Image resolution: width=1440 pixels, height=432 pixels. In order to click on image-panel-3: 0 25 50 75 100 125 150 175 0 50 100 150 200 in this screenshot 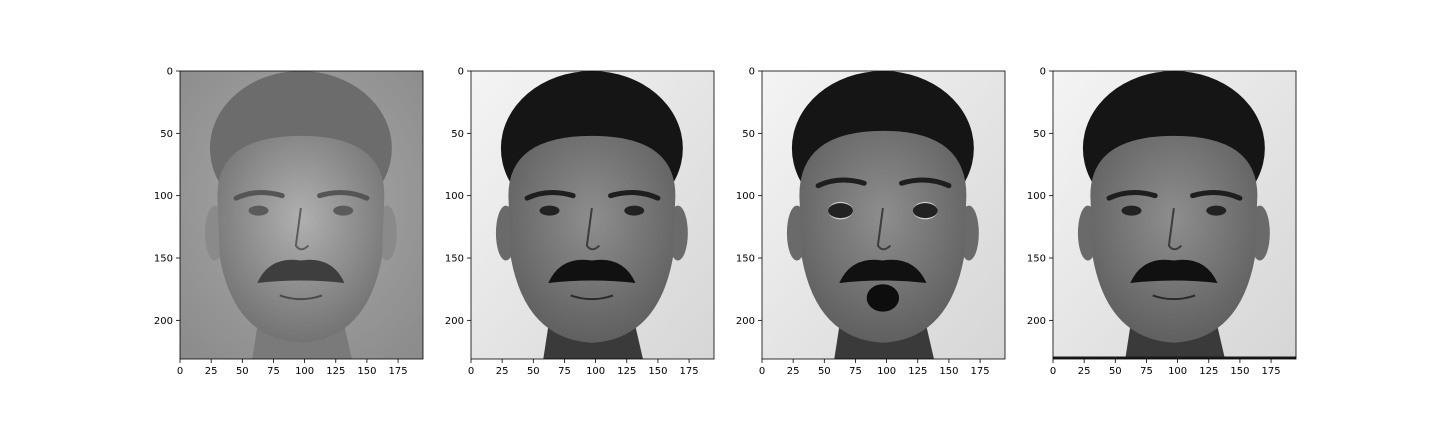, I will do `click(870, 222)`.